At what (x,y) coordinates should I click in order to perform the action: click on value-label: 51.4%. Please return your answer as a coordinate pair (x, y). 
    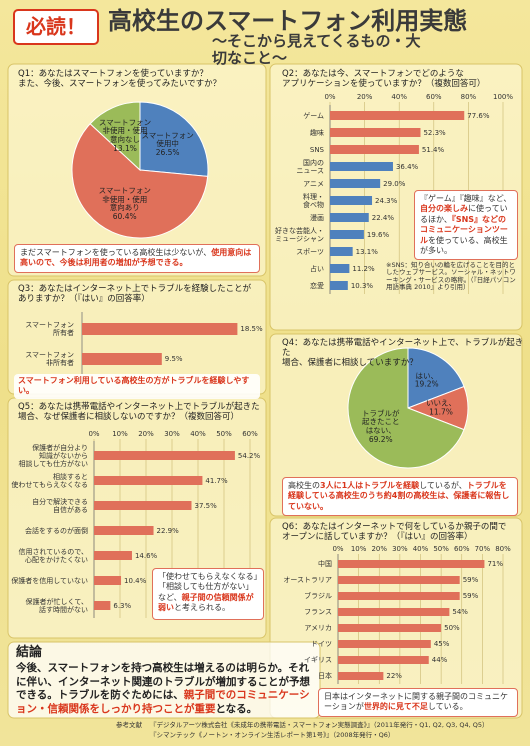
    Looking at the image, I should click on (433, 149).